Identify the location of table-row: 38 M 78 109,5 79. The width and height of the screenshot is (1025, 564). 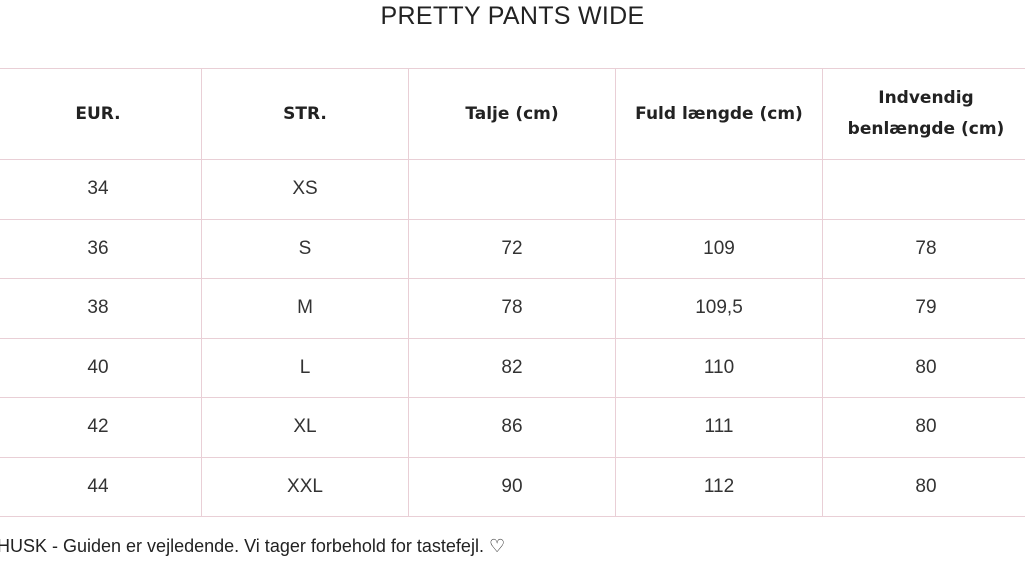
(512, 308).